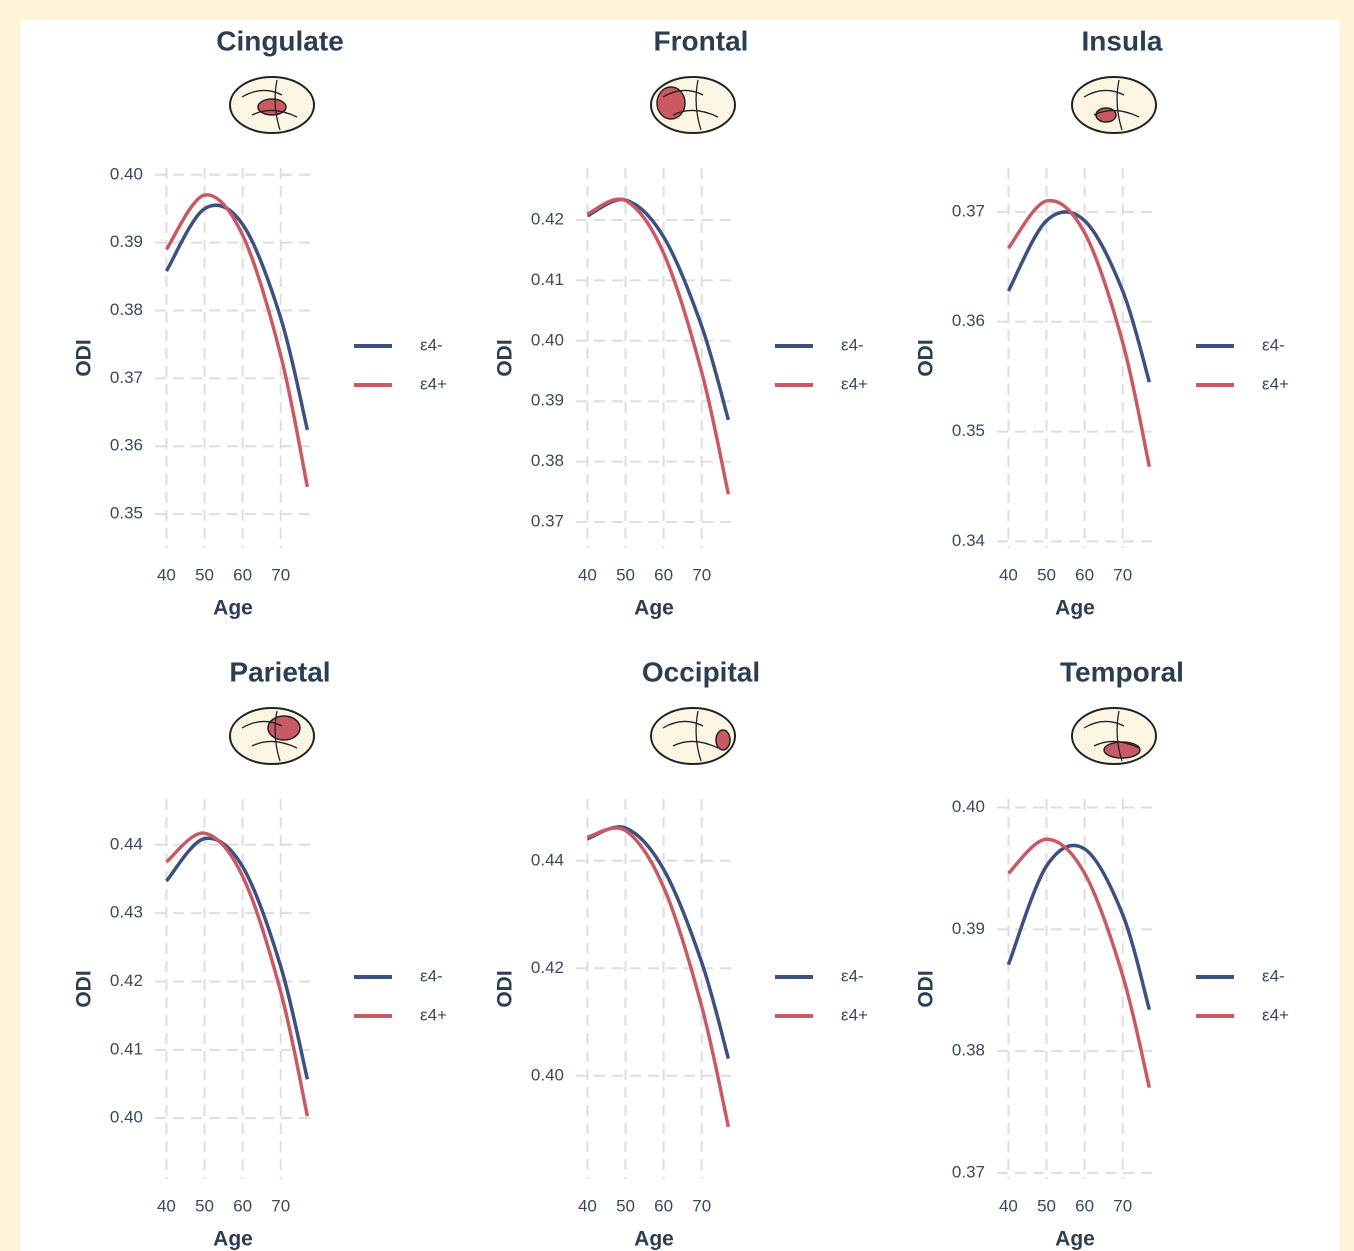 This screenshot has height=1251, width=1354. I want to click on brain-outline, so click(1114, 105).